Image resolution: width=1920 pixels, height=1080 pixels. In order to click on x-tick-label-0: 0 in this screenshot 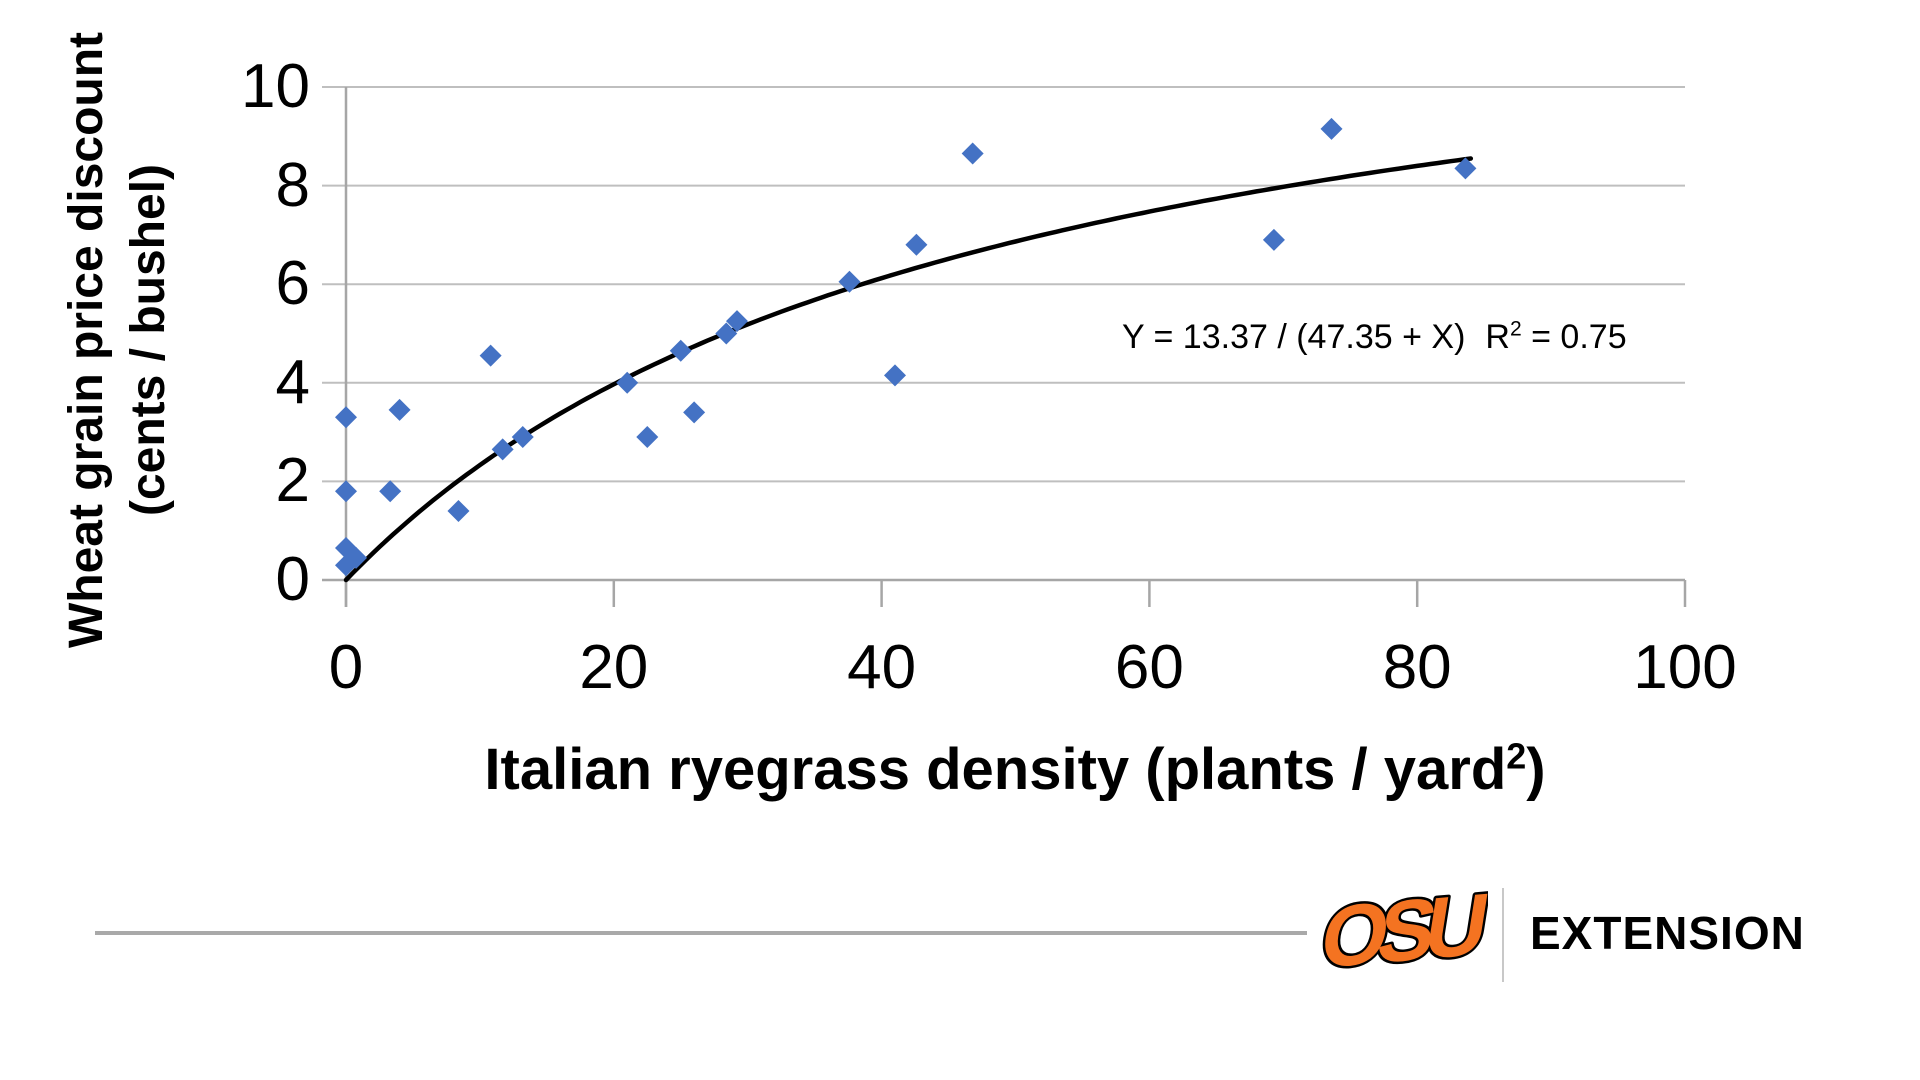, I will do `click(346, 667)`.